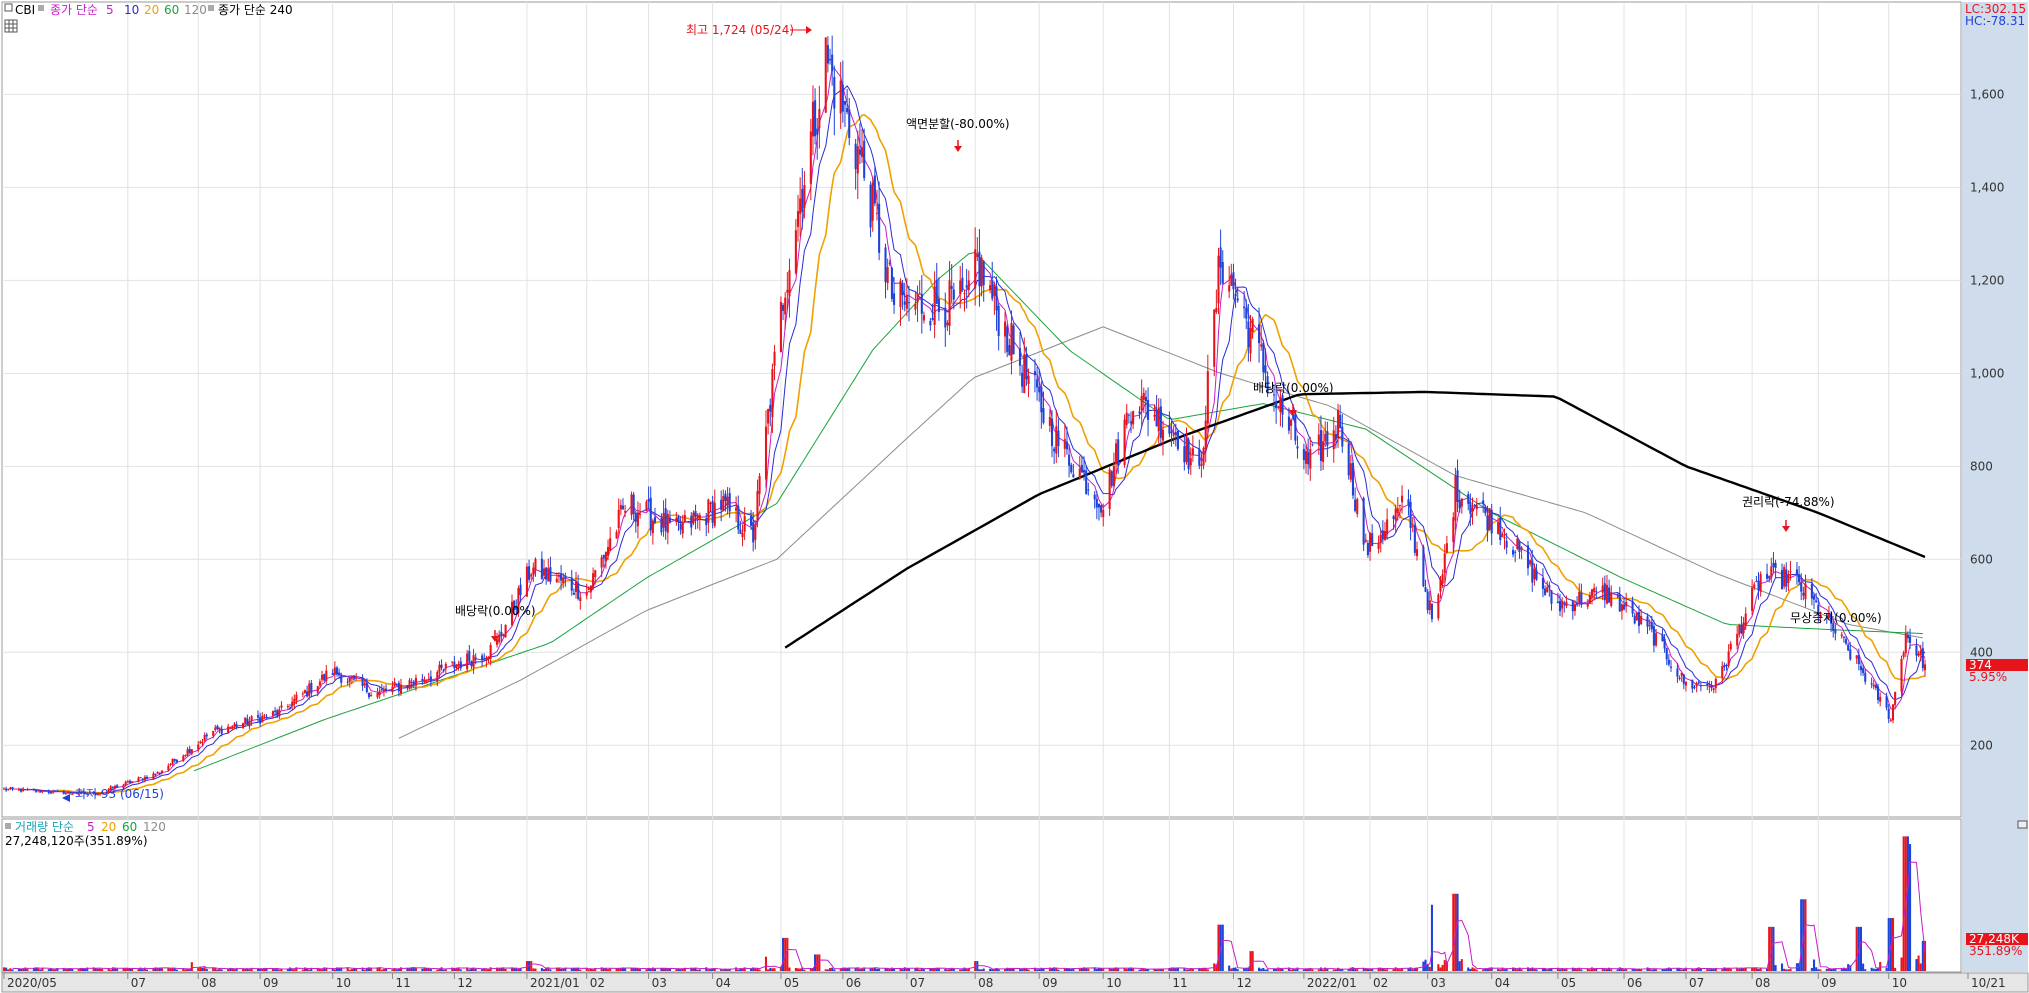  I want to click on ma240-legend: 종가 단순 240, so click(255, 10).